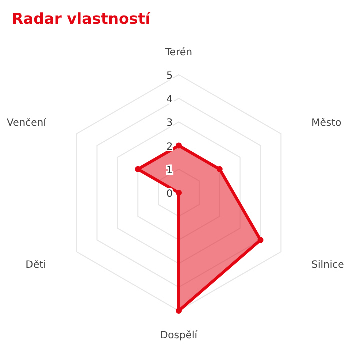 The height and width of the screenshot is (360, 360). I want to click on chart-title: Radar vlastností, so click(82, 19).